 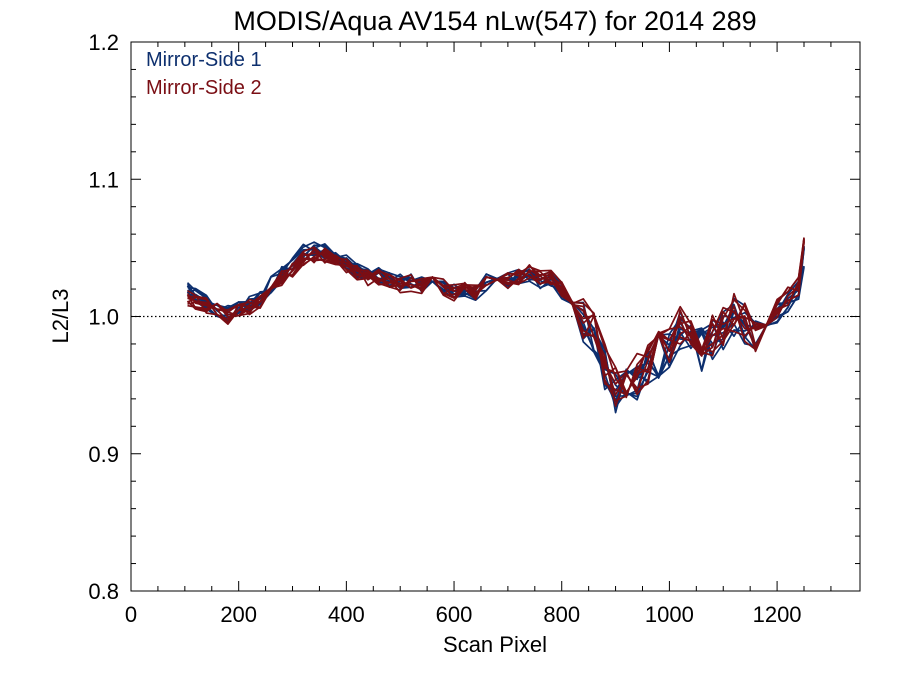 What do you see at coordinates (454, 614) in the screenshot?
I see `x-tick-label: 600` at bounding box center [454, 614].